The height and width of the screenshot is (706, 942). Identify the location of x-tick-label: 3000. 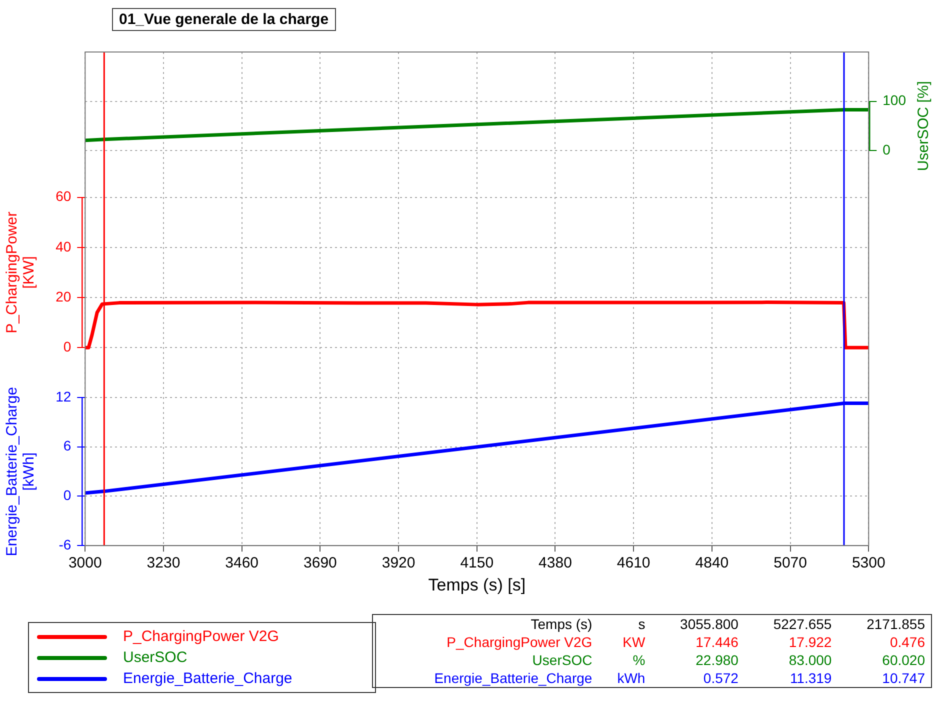
(85, 563).